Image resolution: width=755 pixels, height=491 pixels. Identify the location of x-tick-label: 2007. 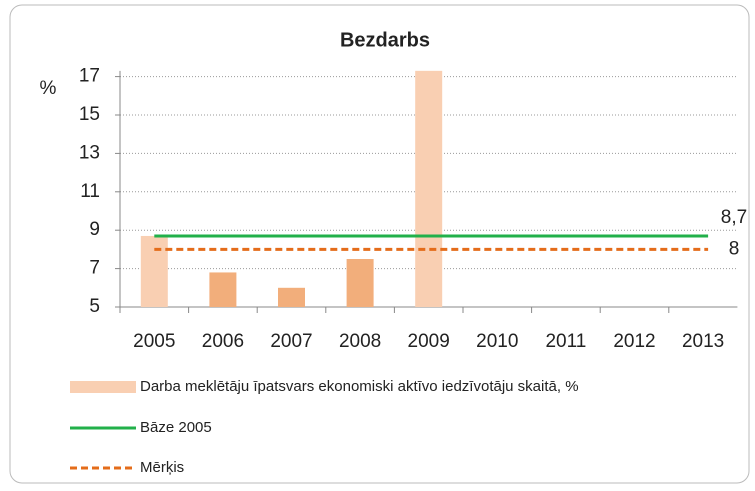
(291, 341).